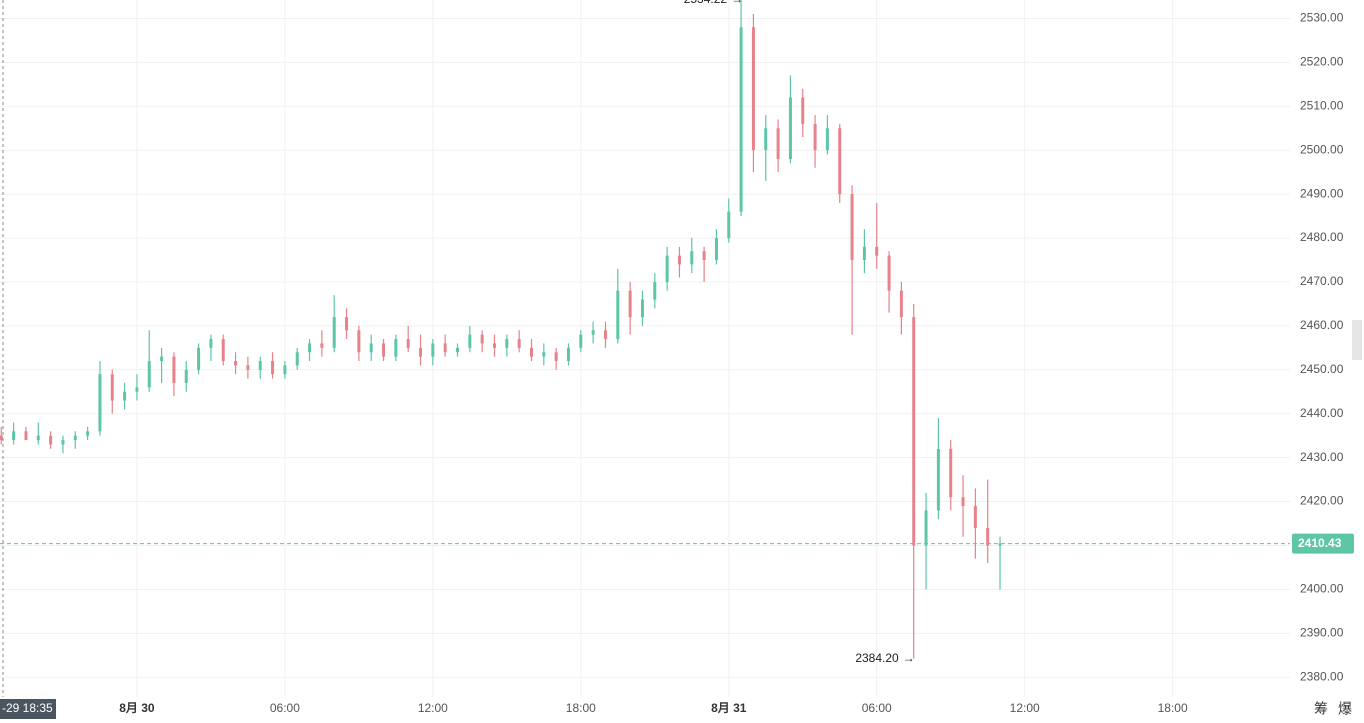  What do you see at coordinates (1357, 340) in the screenshot?
I see `scroll-handle` at bounding box center [1357, 340].